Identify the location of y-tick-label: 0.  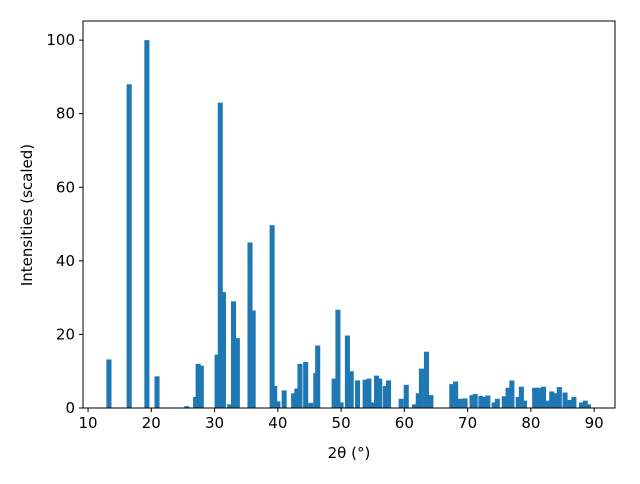
(70, 408).